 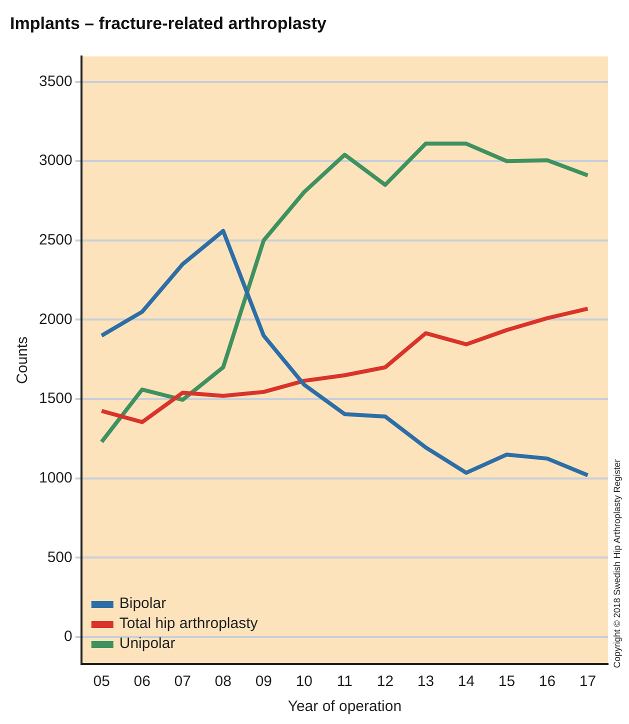 I want to click on chart-title: Implants – fracture-related arthroplasty, so click(x=169, y=23).